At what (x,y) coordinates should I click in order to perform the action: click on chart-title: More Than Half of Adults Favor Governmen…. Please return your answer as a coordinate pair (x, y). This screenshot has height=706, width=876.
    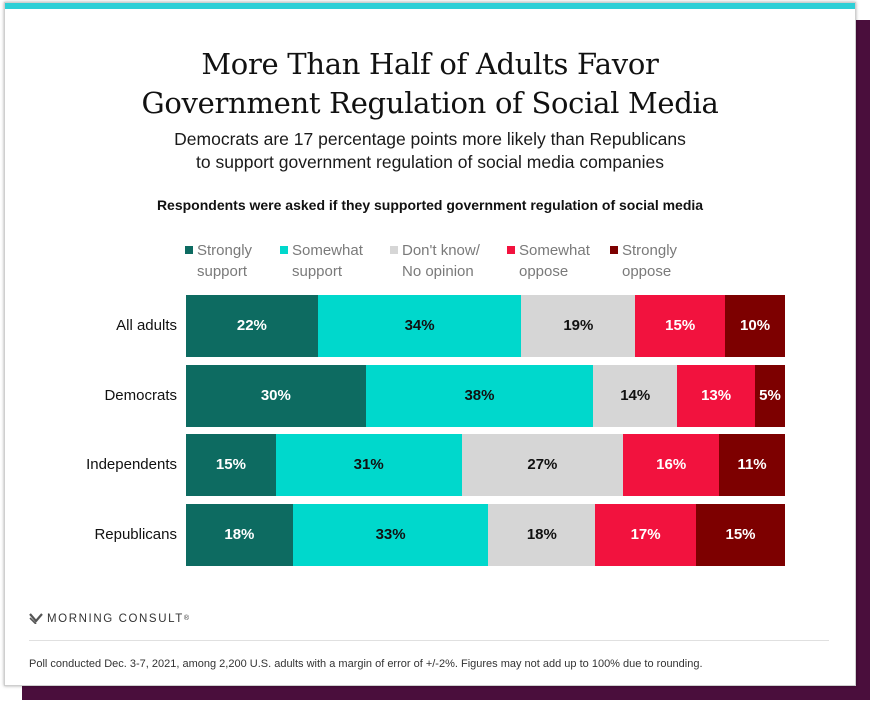
    Looking at the image, I should click on (430, 84).